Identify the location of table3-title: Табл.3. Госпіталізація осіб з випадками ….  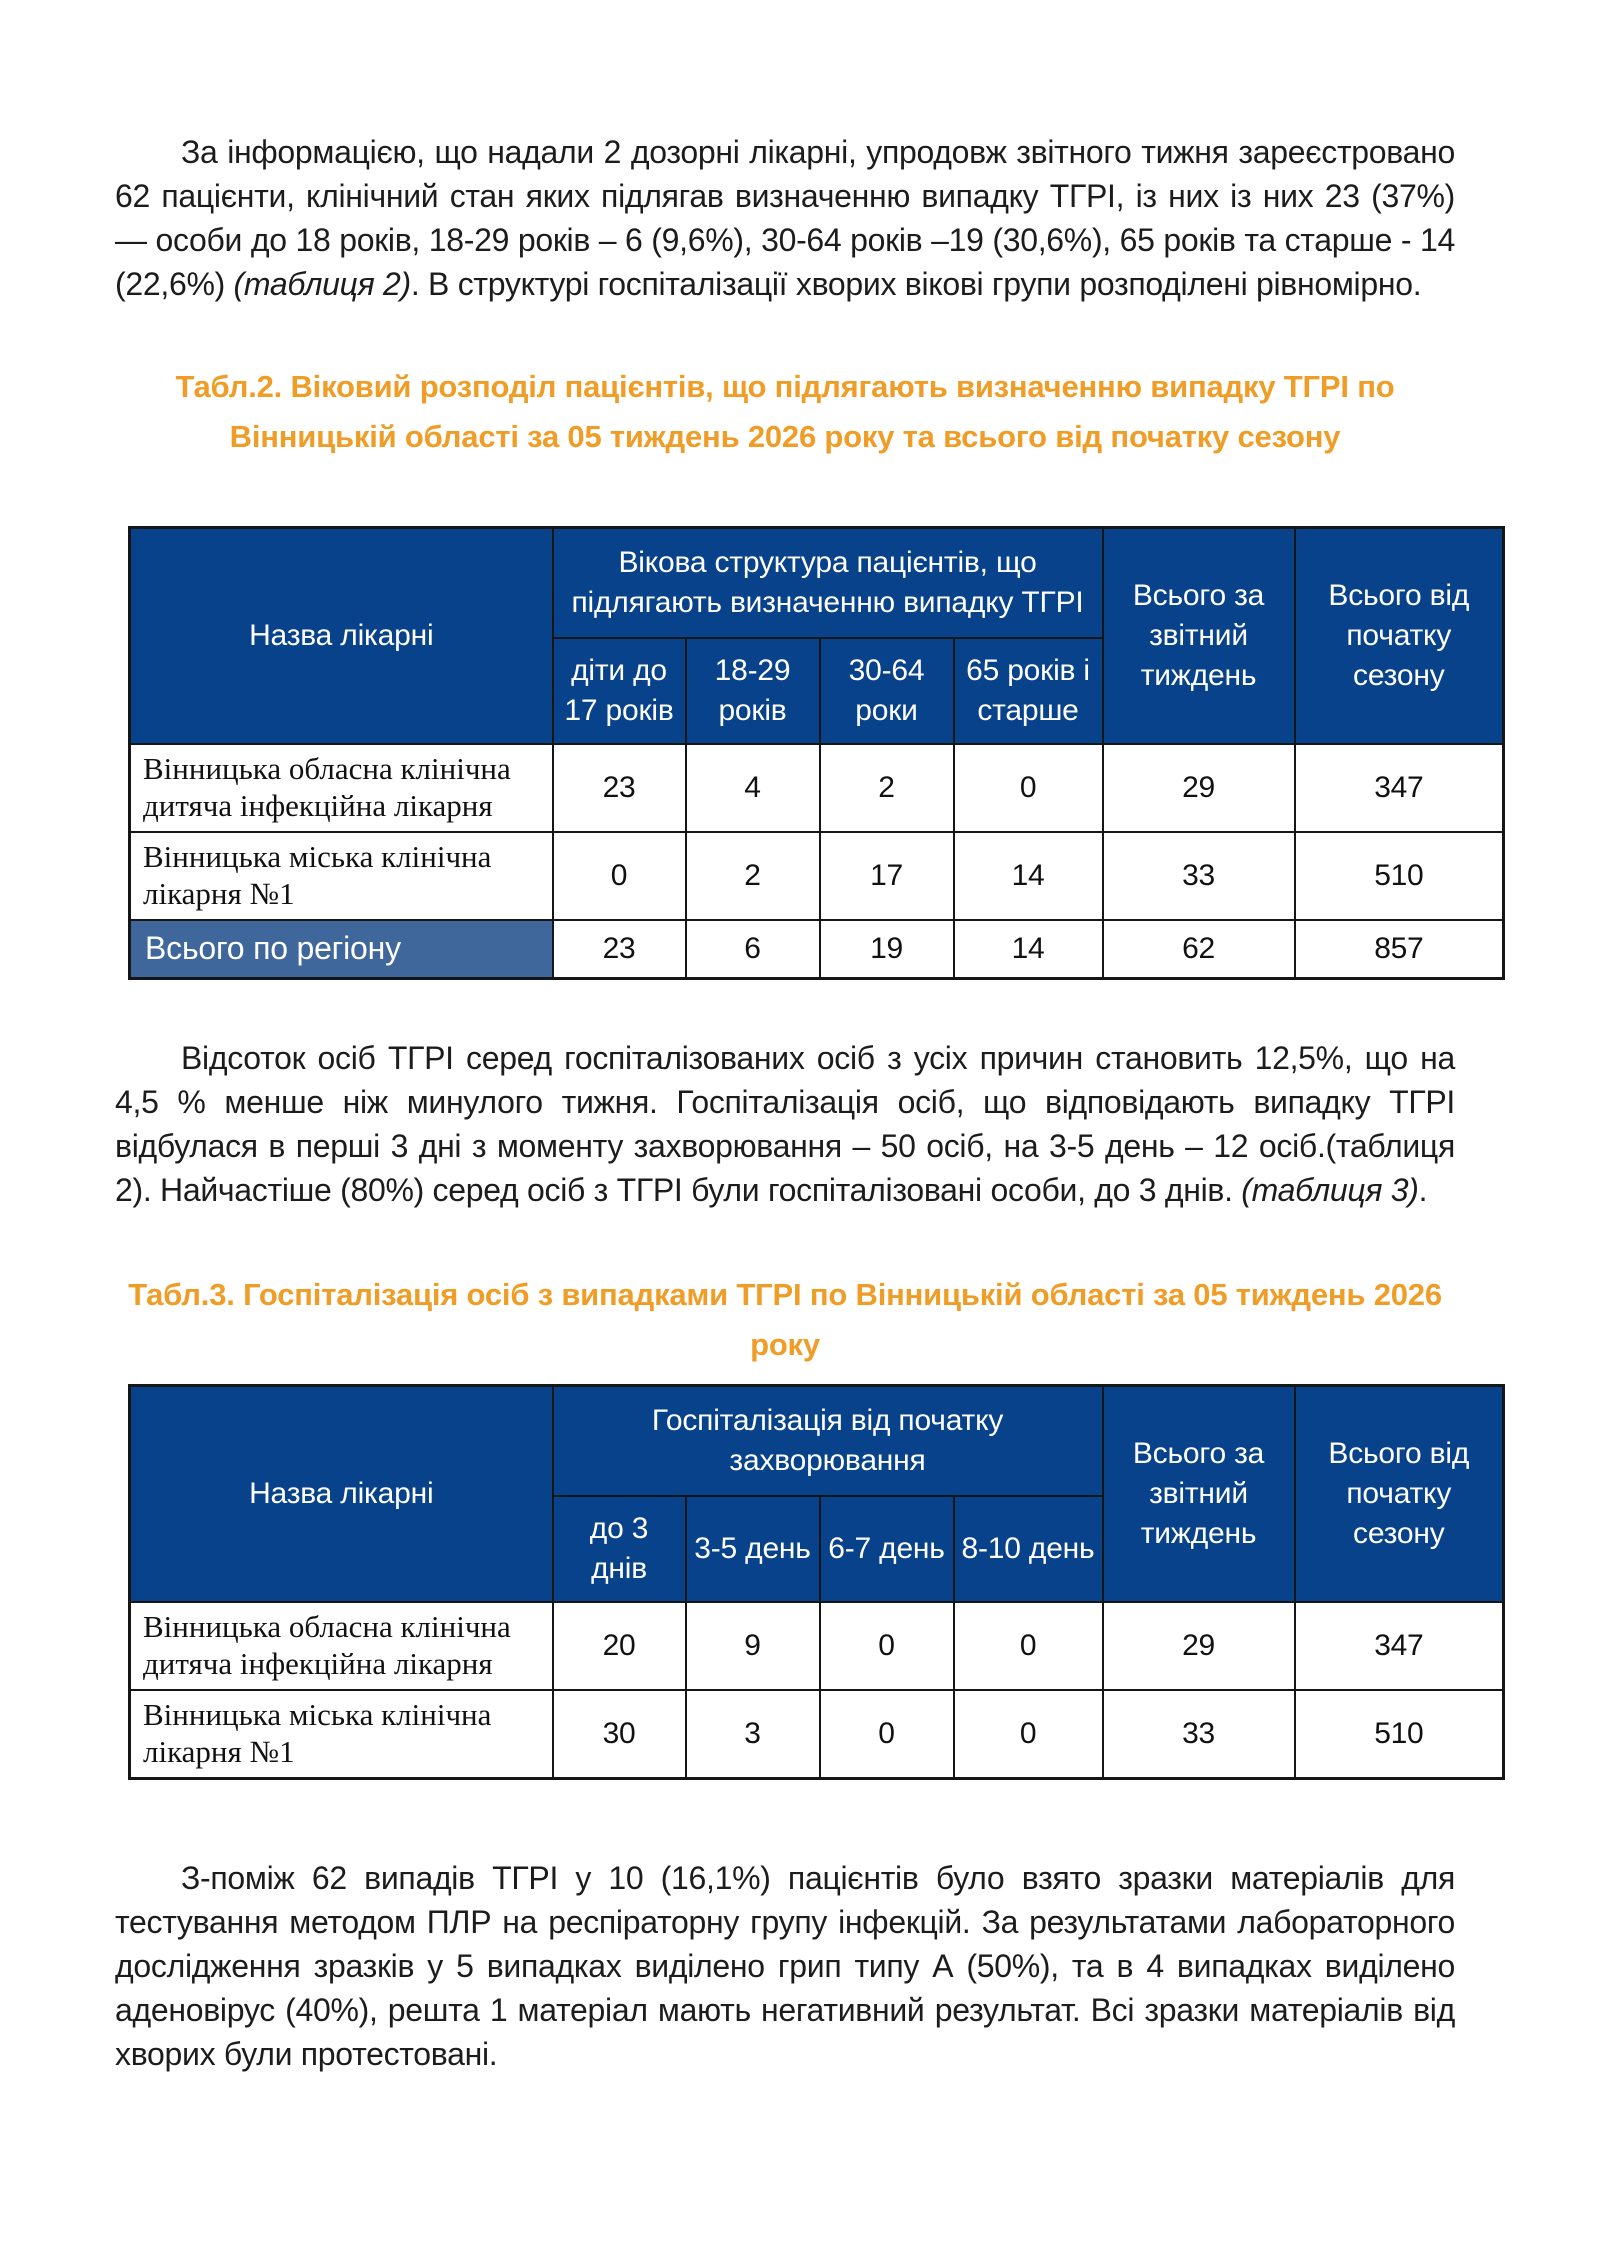
(785, 1319).